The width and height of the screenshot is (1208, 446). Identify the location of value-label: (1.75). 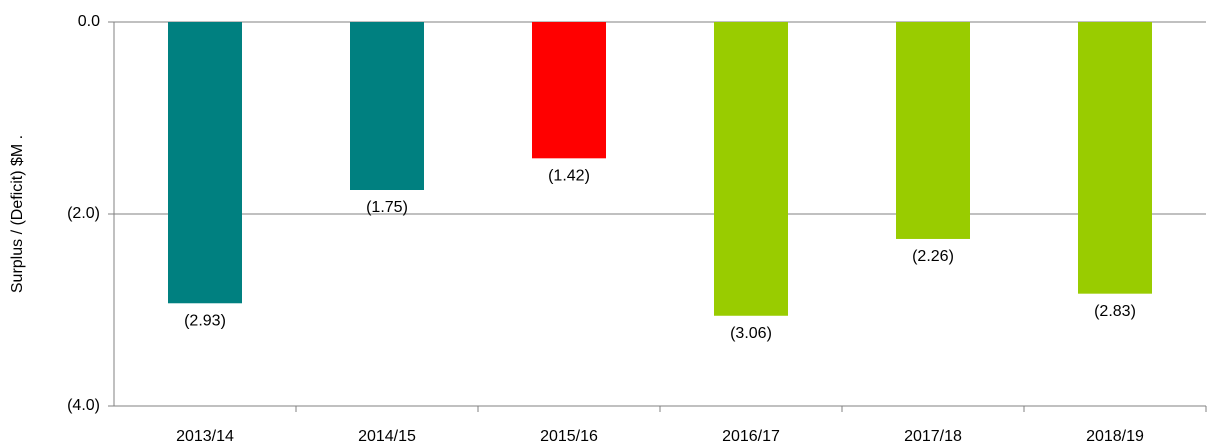
(387, 207).